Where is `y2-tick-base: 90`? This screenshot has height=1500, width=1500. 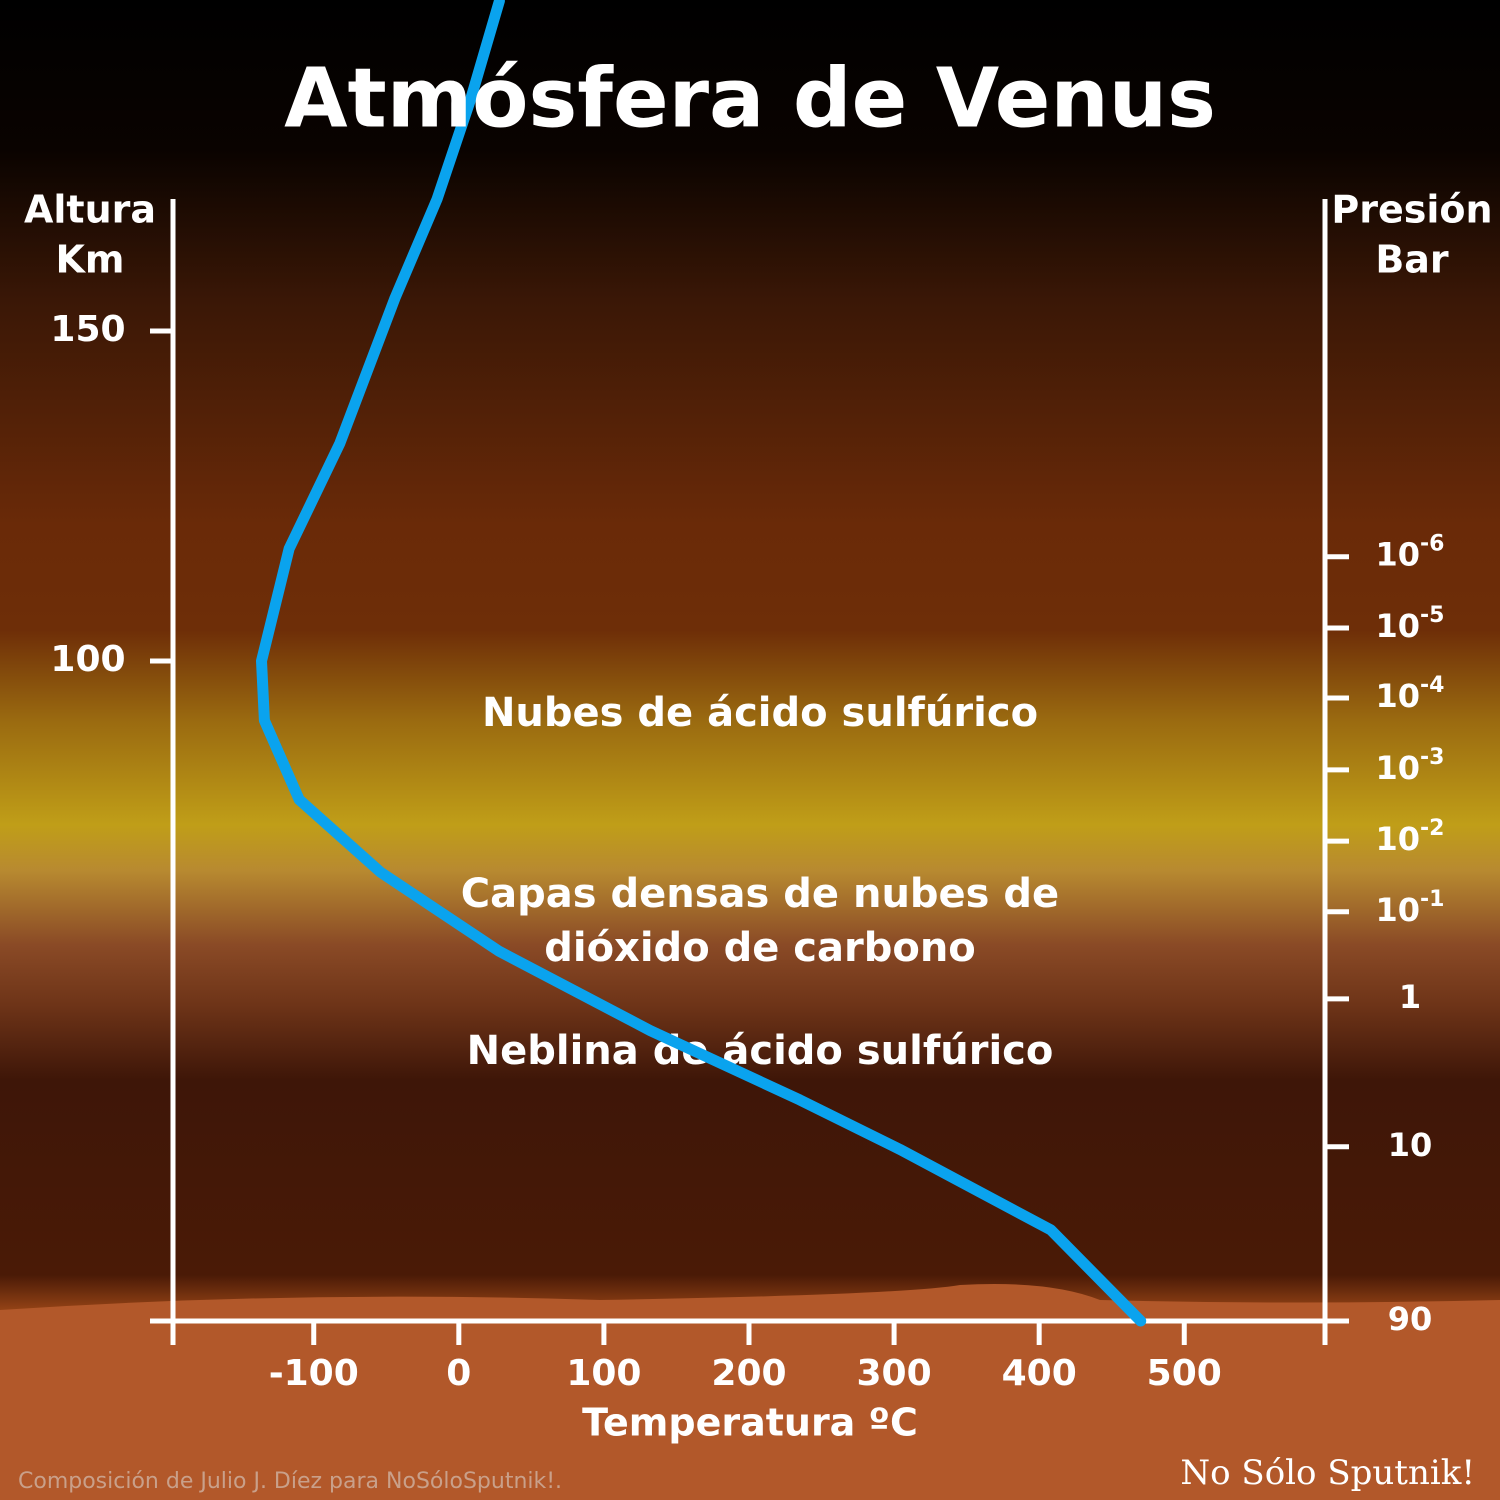
y2-tick-base: 90 is located at coordinates (1410, 1319).